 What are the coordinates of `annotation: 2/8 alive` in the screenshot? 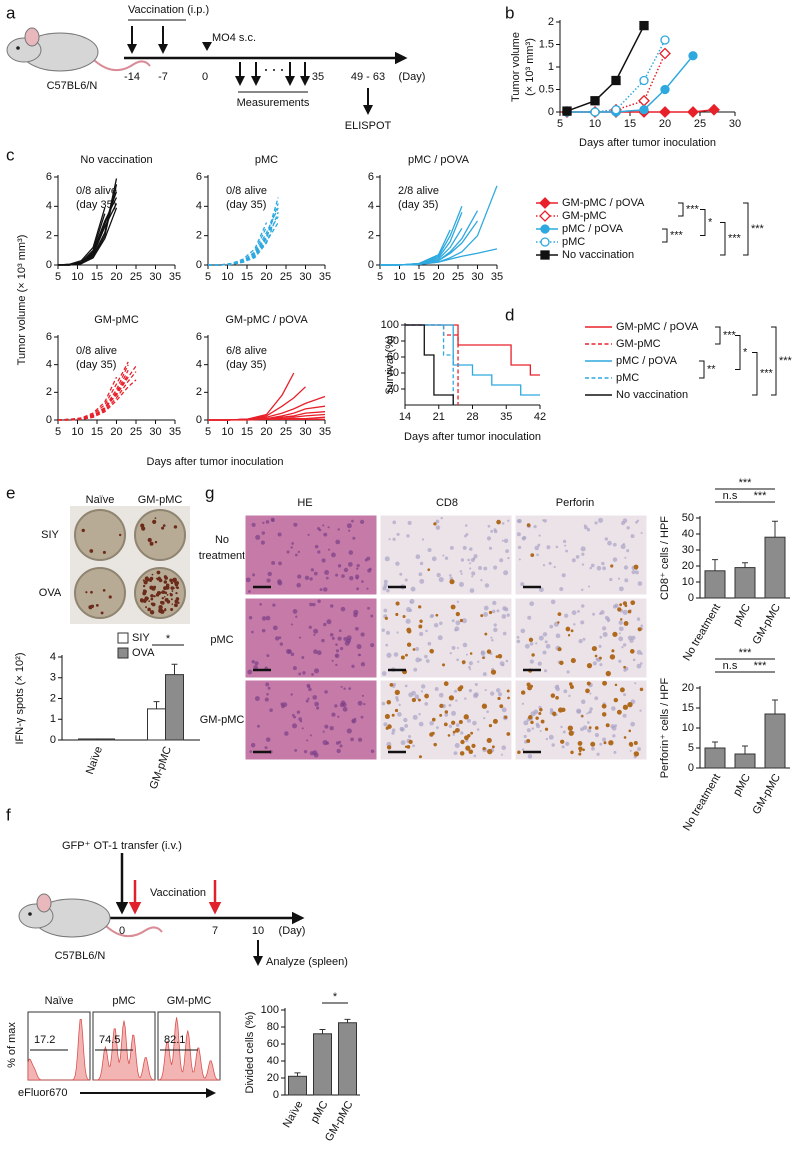 It's located at (418, 191).